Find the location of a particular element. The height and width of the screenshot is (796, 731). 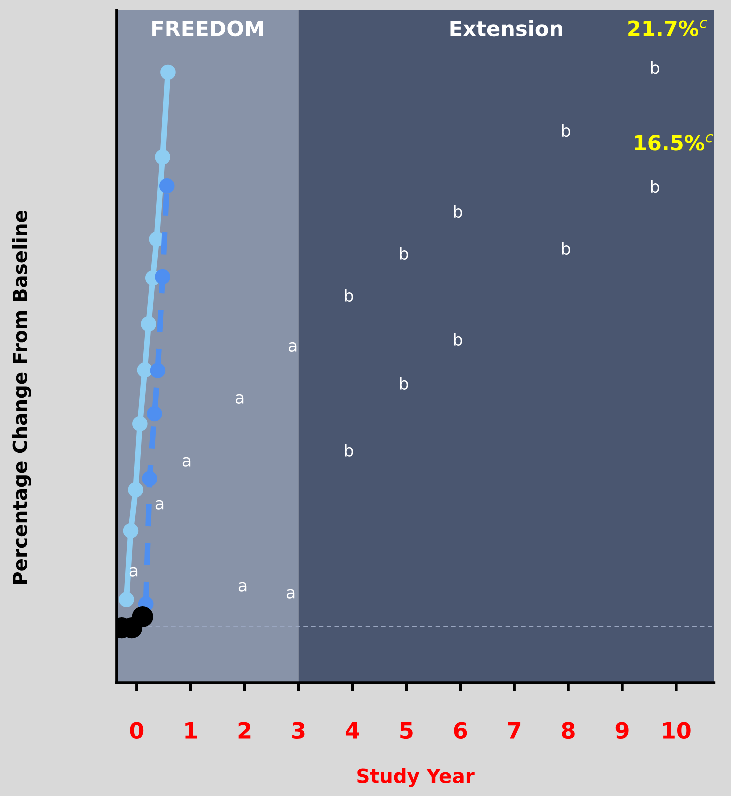

x-tick-label: 4 is located at coordinates (353, 730).